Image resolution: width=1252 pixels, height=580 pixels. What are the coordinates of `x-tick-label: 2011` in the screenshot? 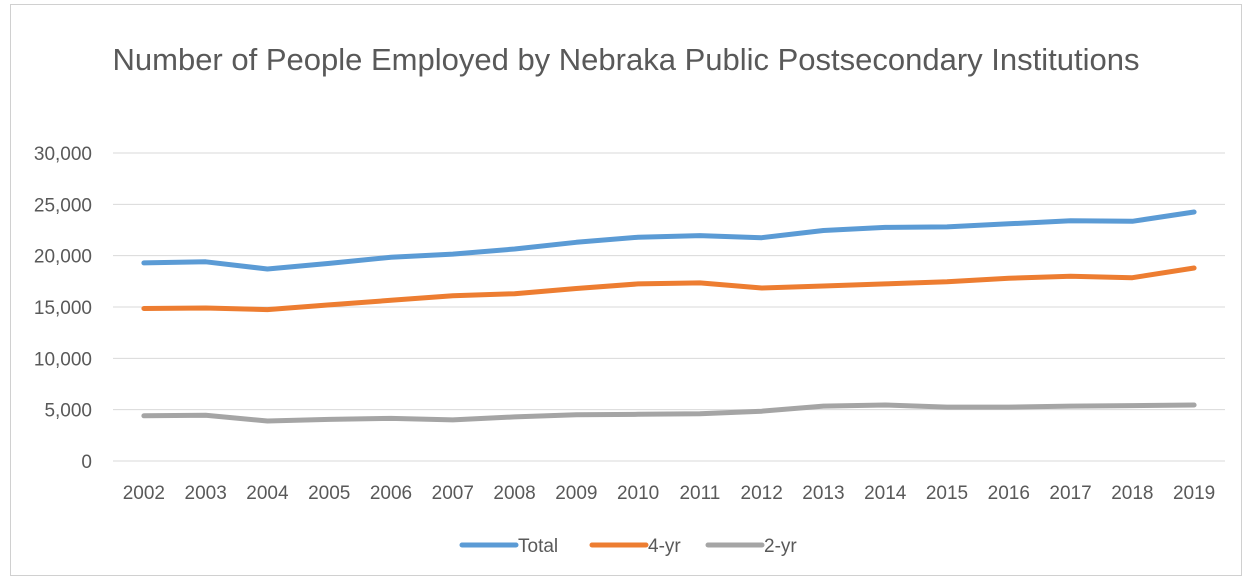 It's located at (699, 493).